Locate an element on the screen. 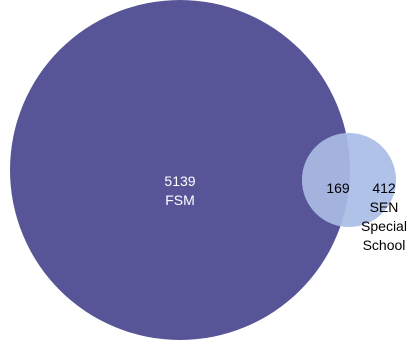 The height and width of the screenshot is (340, 411). fsm-set-name: FSM is located at coordinates (180, 200).